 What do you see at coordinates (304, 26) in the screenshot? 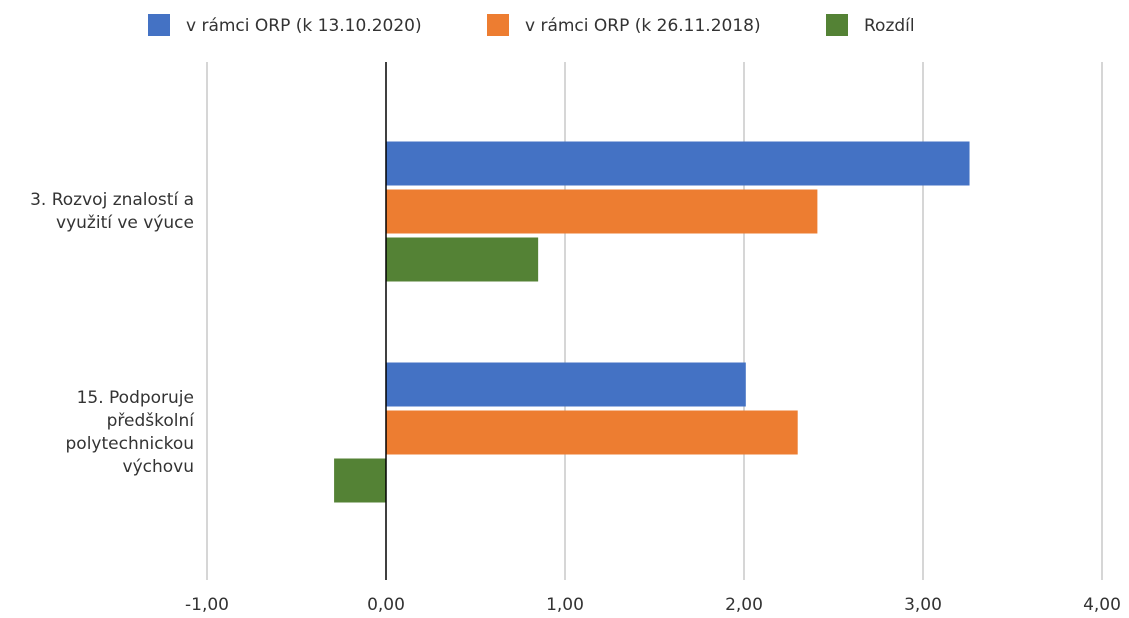
I see `legend-label: v rámci ORP (k 13.10.2020)` at bounding box center [304, 26].